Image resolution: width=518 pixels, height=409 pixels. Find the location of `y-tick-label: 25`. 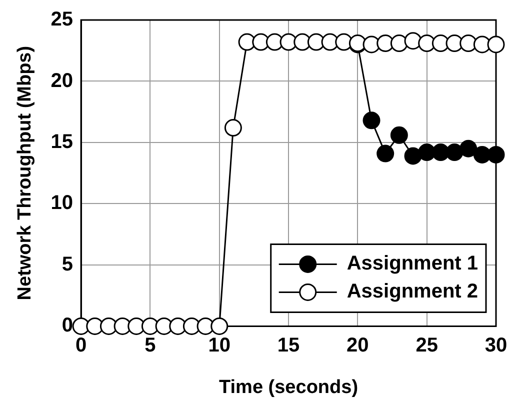

y-tick-label: 25 is located at coordinates (62, 19).